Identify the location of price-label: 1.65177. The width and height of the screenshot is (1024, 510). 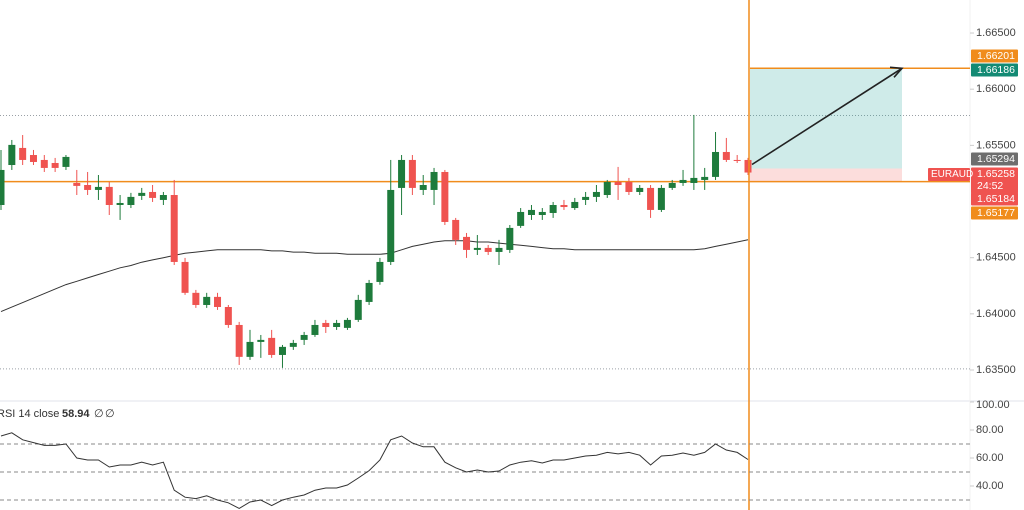
(996, 213).